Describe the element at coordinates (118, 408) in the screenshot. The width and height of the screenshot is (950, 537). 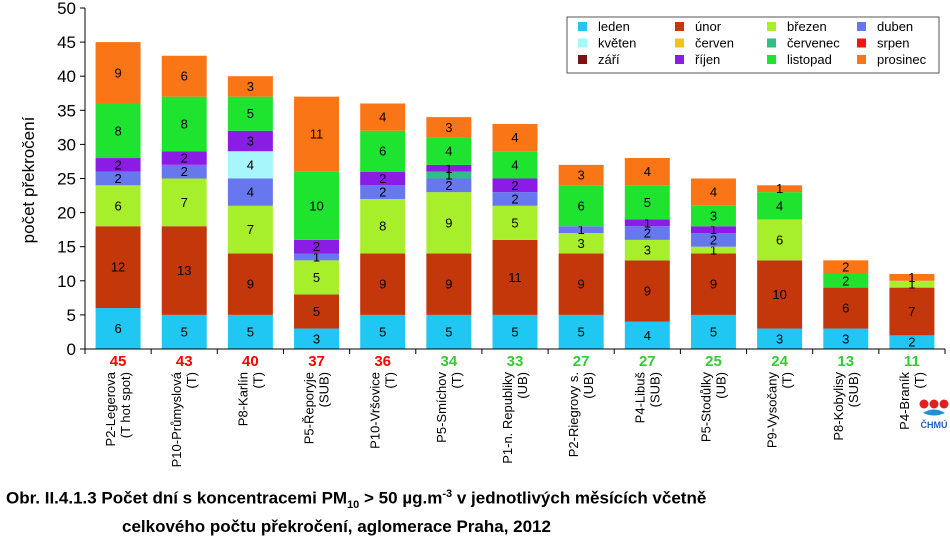
I see `category-label: P2-Legerova (T hot spot)` at that location.